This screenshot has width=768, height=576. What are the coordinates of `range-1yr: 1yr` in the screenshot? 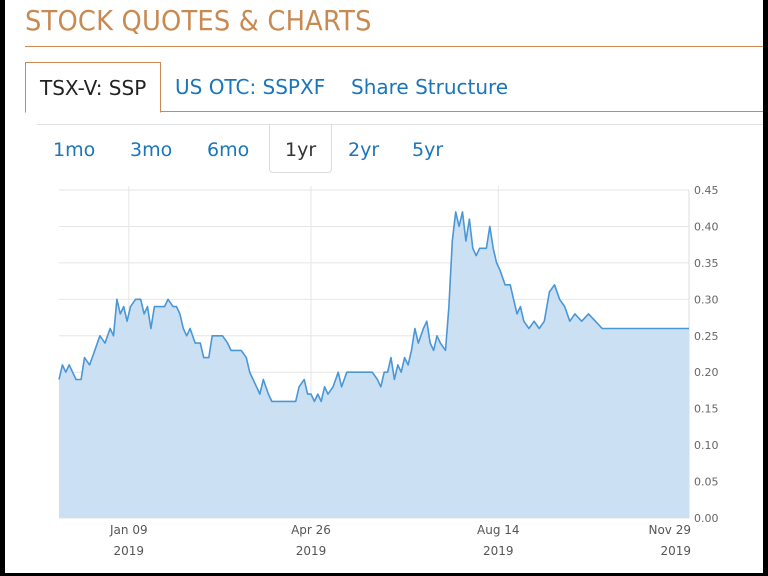 It's located at (301, 148).